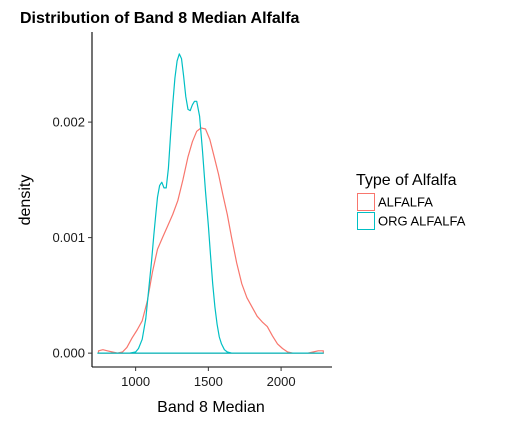  Describe the element at coordinates (406, 180) in the screenshot. I see `legend-title: Type of Alfalfa` at that location.